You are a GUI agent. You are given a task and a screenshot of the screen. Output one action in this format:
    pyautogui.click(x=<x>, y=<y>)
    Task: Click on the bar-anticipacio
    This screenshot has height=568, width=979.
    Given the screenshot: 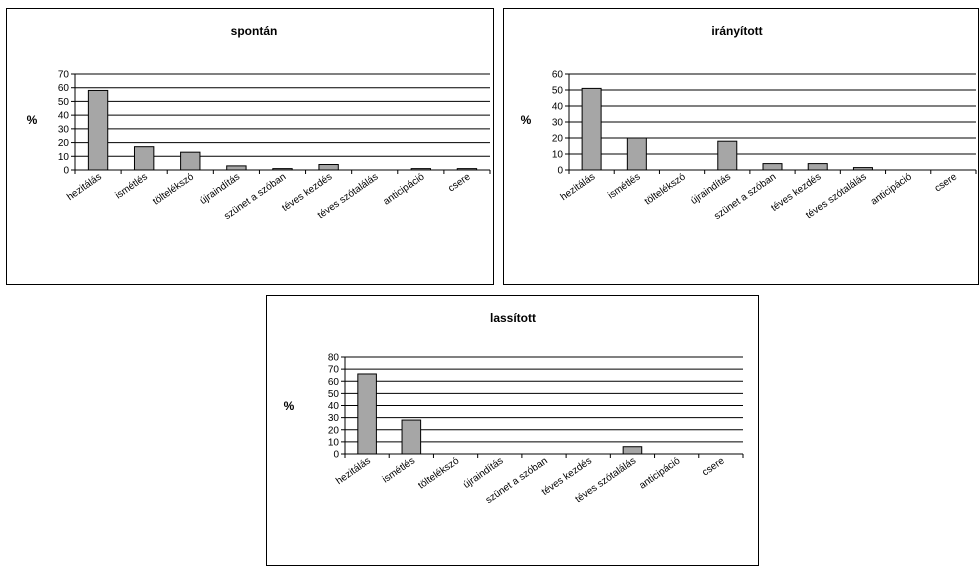 What is the action you would take?
    pyautogui.click(x=421, y=169)
    